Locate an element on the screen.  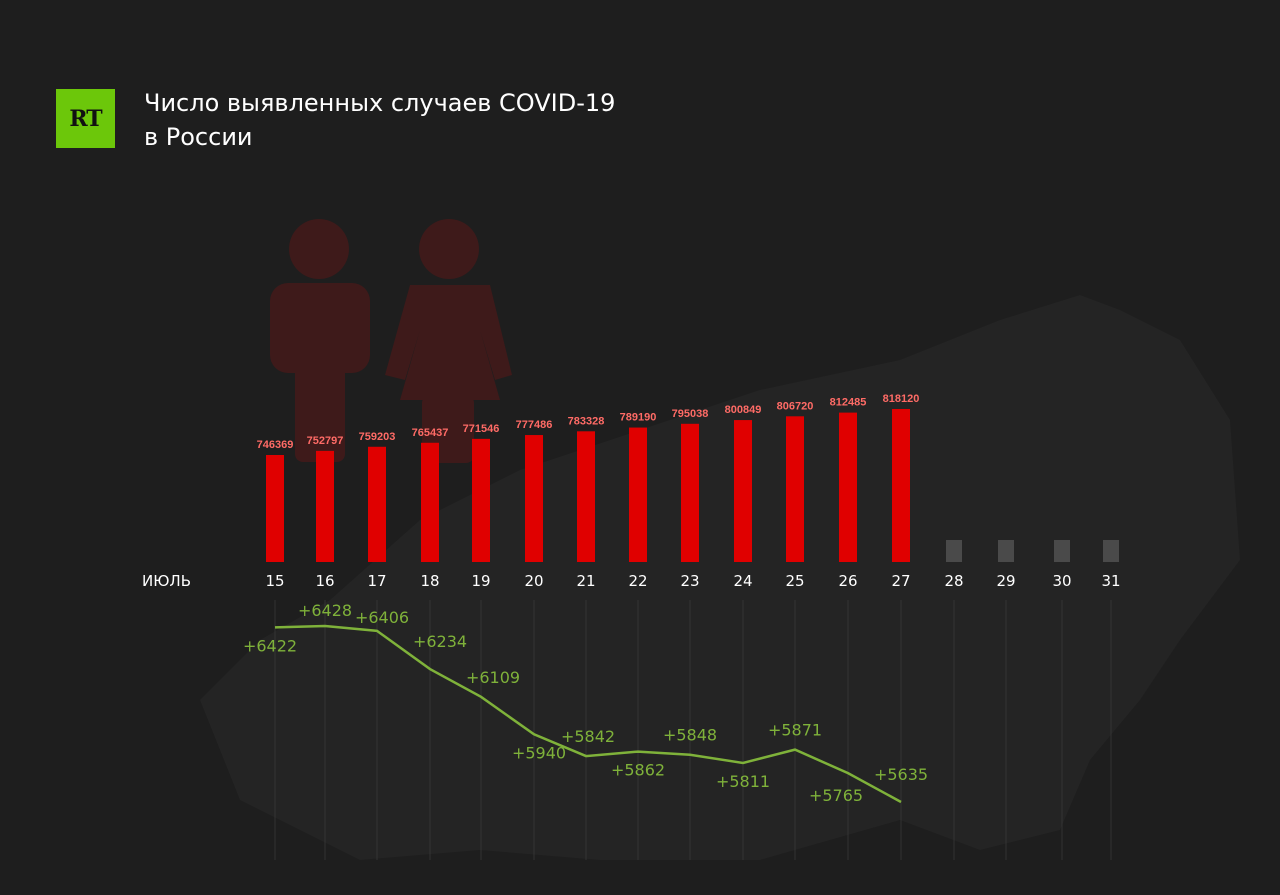
logo-text: RT is located at coordinates (85, 118).